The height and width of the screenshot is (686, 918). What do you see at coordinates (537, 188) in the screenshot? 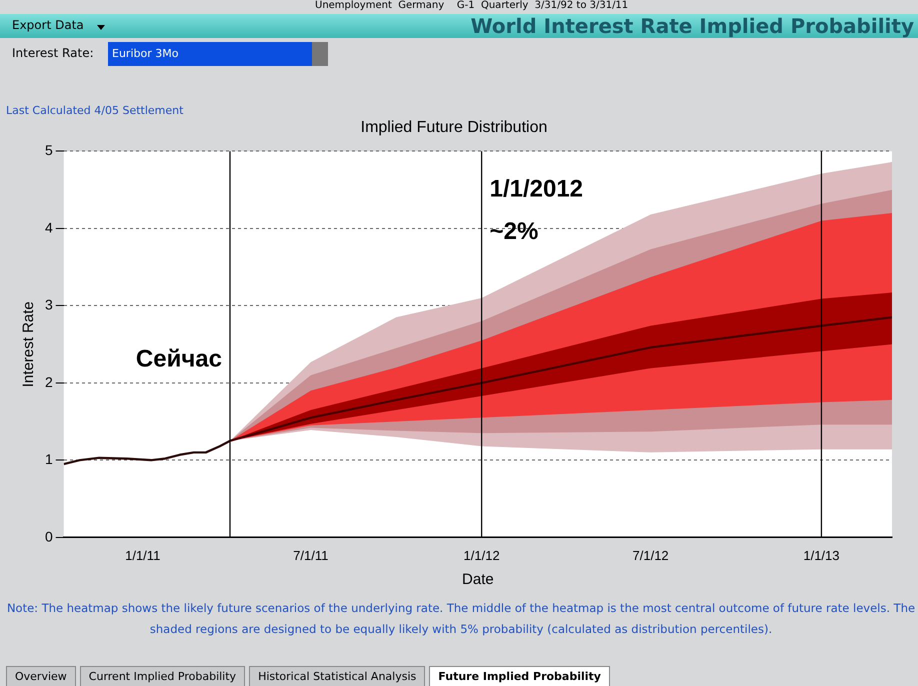
I see `annotation: 1/1/2012` at bounding box center [537, 188].